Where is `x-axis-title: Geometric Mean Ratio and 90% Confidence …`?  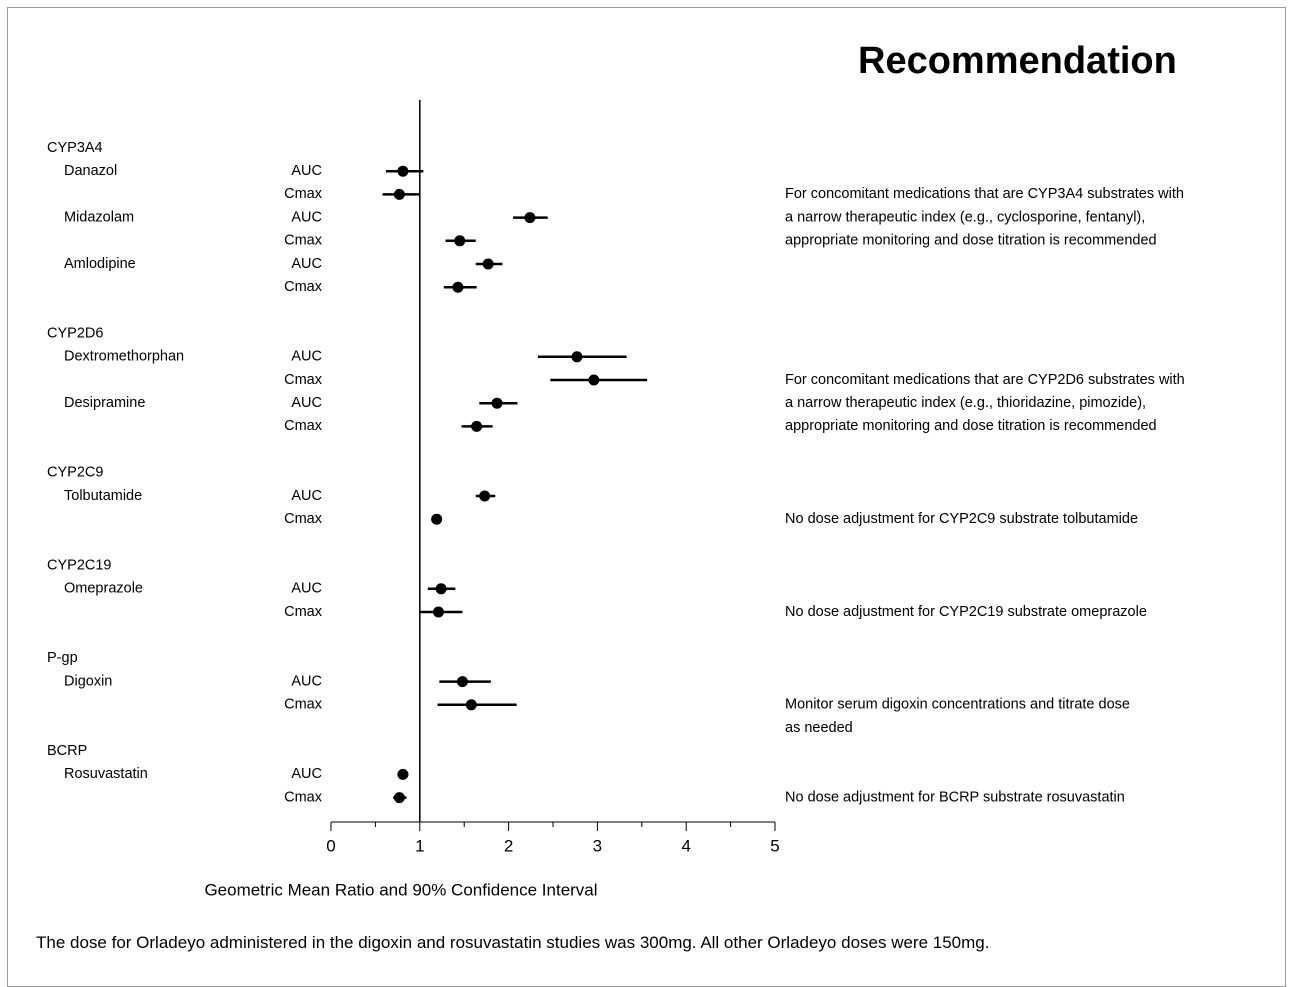
x-axis-title: Geometric Mean Ratio and 90% Confidence … is located at coordinates (400, 889).